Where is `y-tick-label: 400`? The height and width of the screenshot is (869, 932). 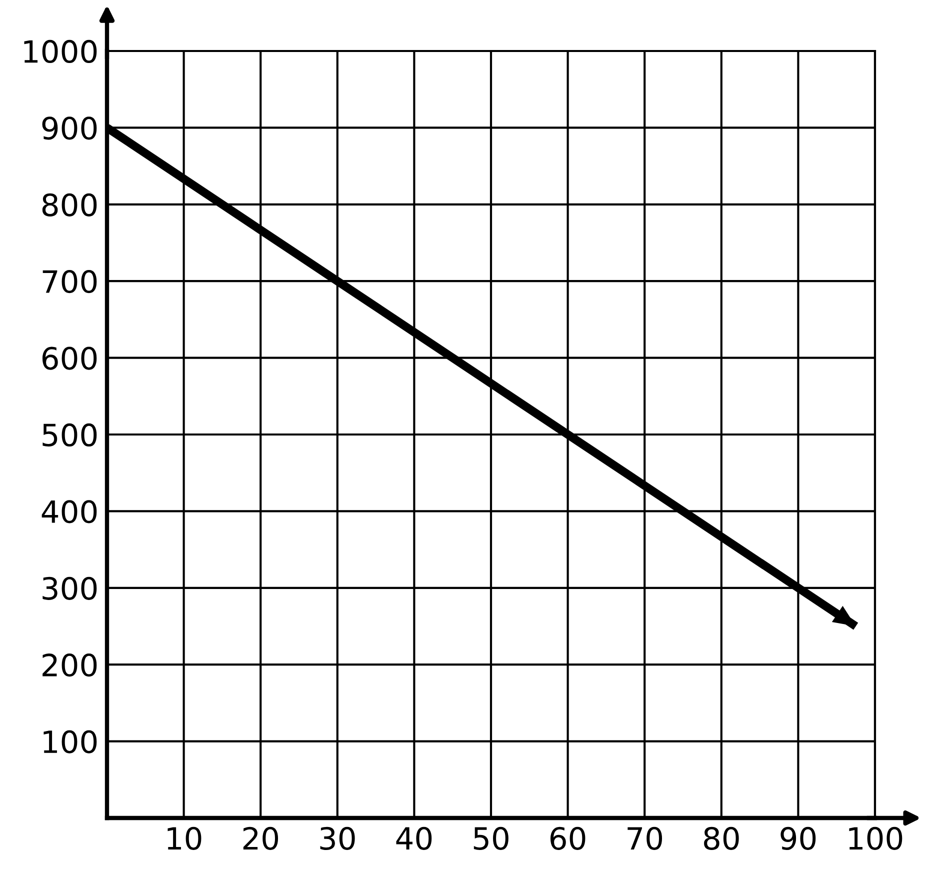 y-tick-label: 400 is located at coordinates (69, 512).